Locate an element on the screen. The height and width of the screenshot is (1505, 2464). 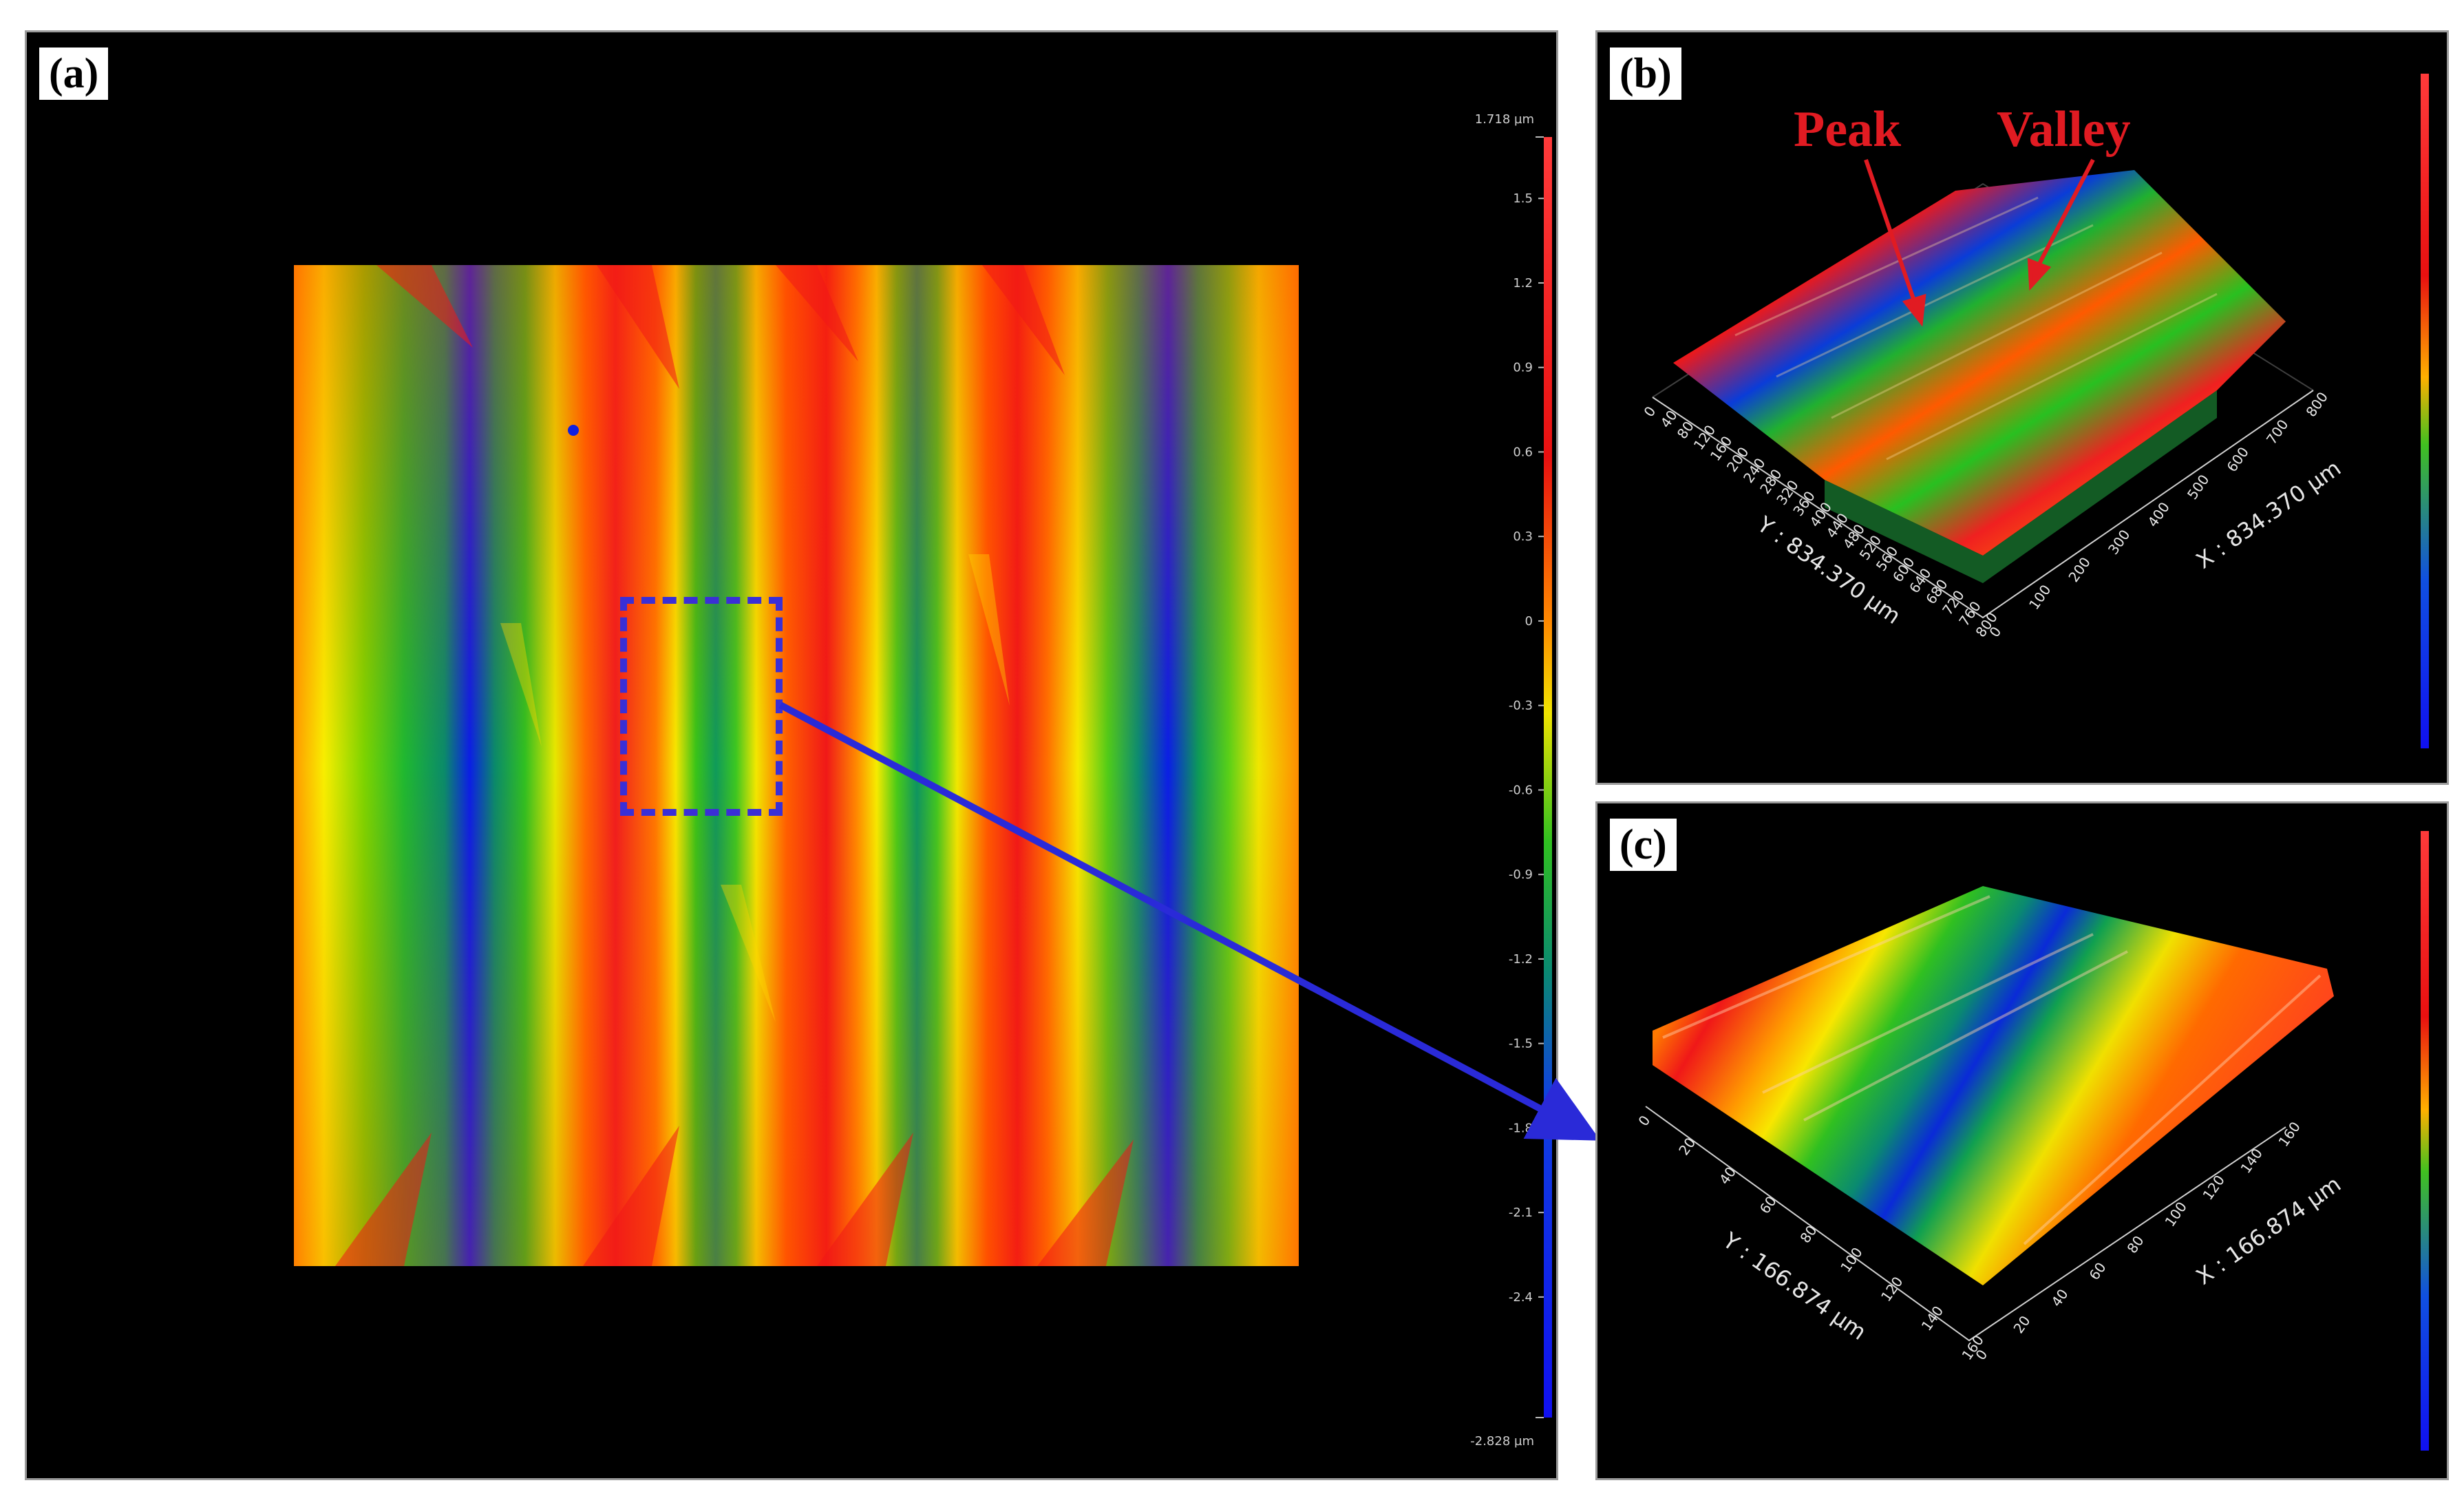
panel-c-x-tick: 100 is located at coordinates (2175, 1214).